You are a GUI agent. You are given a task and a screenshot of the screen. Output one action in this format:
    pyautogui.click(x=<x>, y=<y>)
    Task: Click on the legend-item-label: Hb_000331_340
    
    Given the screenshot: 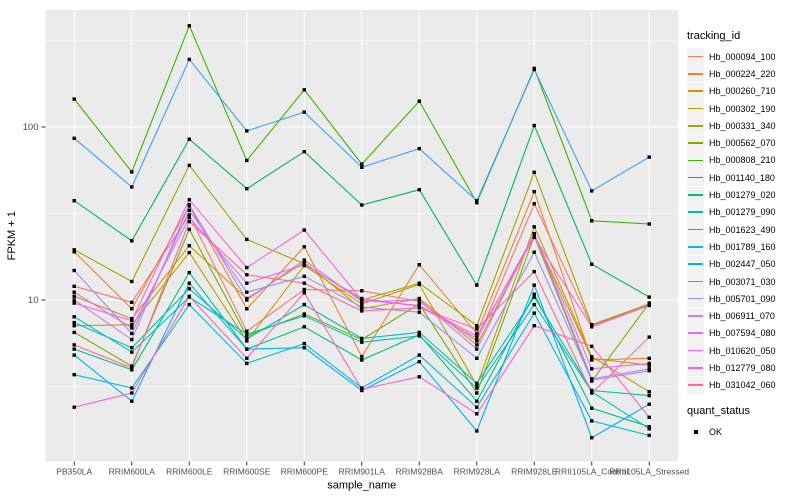 What is the action you would take?
    pyautogui.click(x=742, y=125)
    